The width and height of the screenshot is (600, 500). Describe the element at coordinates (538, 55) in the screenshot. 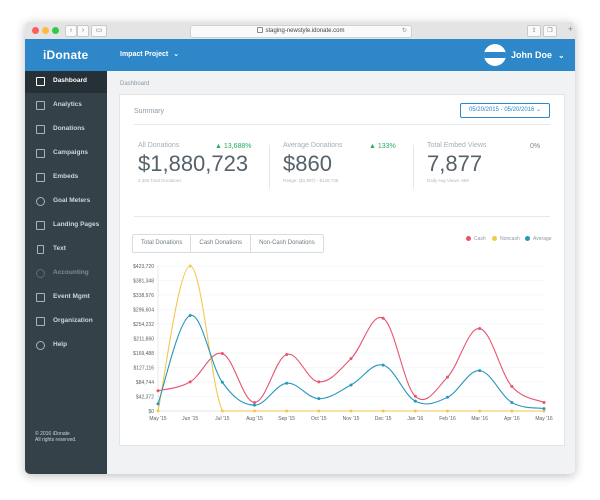

I see `user-menu: John Doe ⌄` at that location.